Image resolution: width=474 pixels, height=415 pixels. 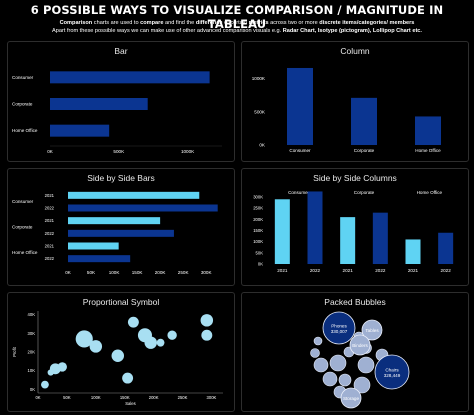 What do you see at coordinates (76, 23) in the screenshot?
I see `subtitle-line-1-segment: Comparison` at bounding box center [76, 23].